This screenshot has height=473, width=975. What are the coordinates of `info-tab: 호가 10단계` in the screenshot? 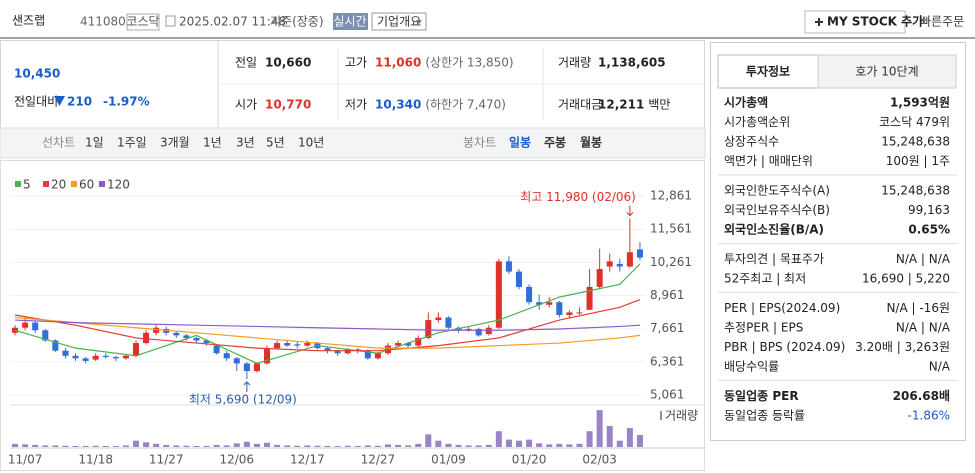 It's located at (886, 72).